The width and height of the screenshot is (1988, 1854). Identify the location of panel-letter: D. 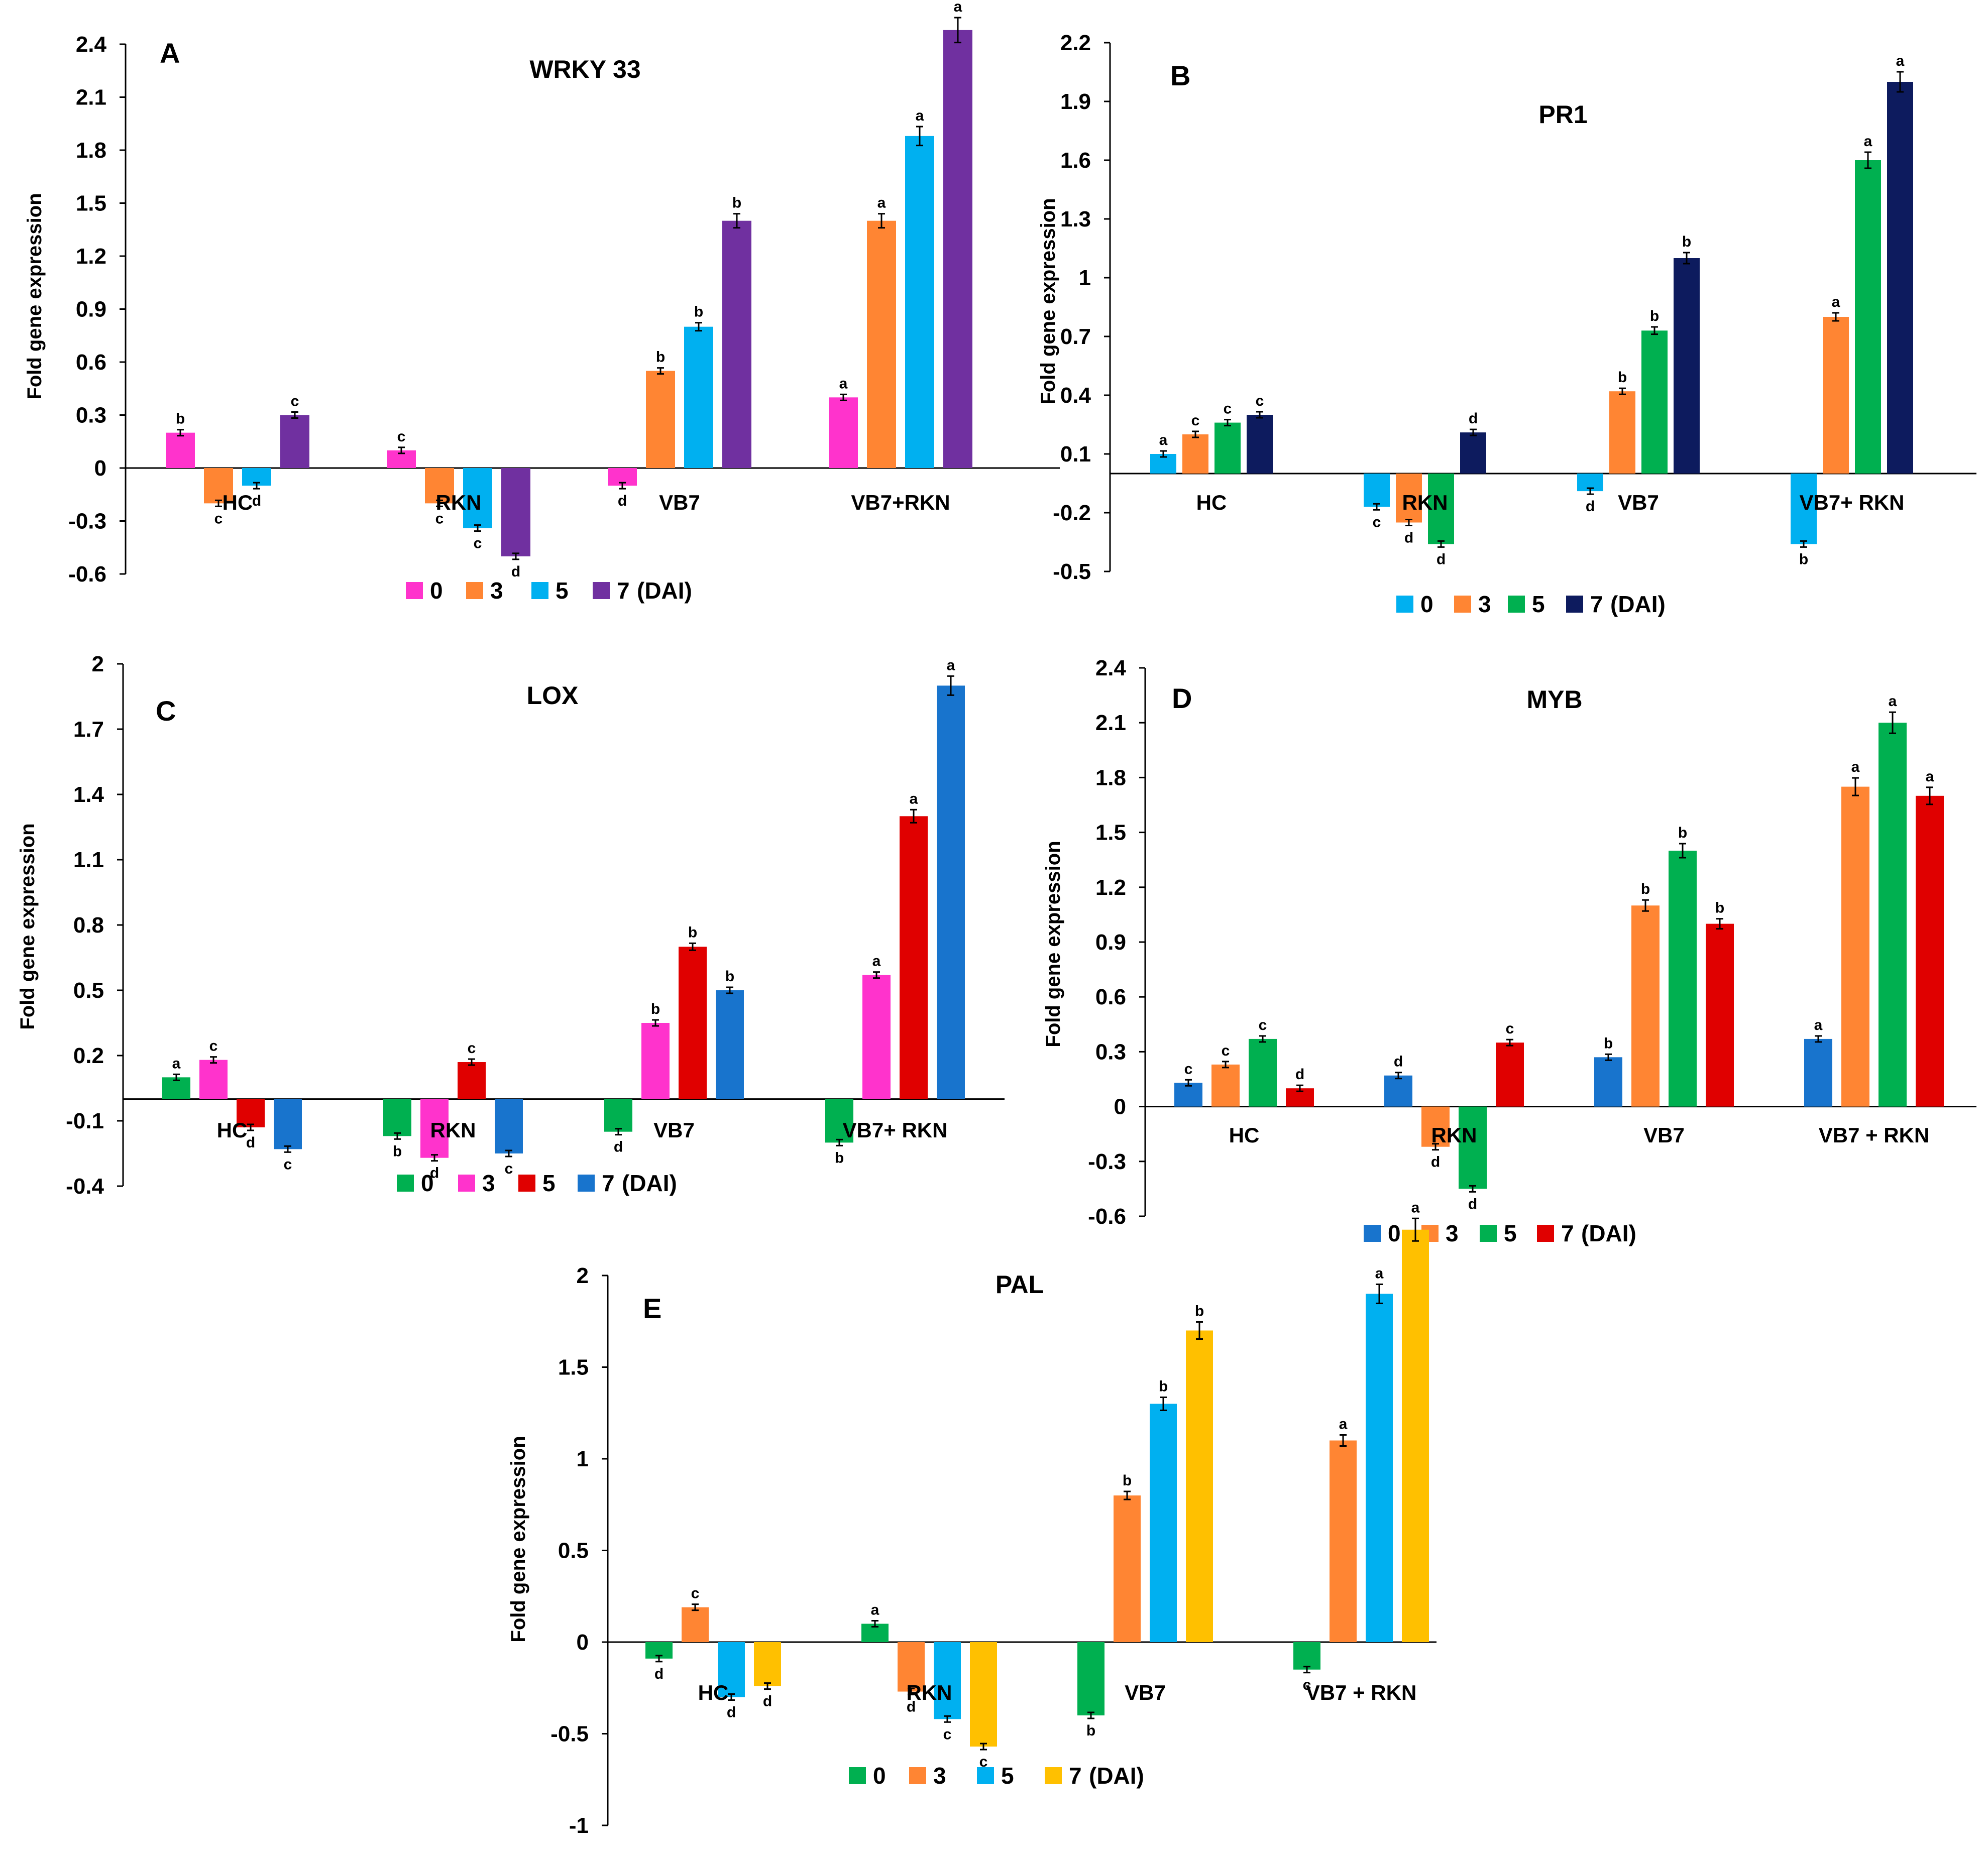
(1182, 698).